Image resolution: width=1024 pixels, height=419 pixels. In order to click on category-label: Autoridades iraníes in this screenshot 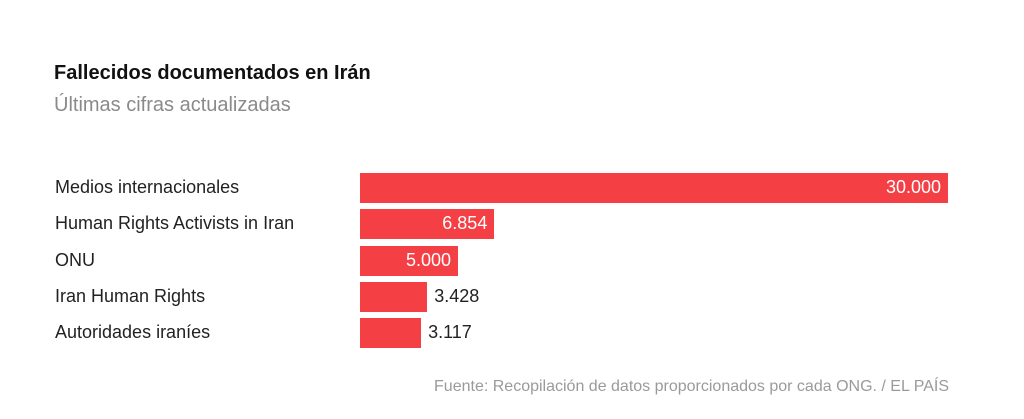, I will do `click(133, 332)`.